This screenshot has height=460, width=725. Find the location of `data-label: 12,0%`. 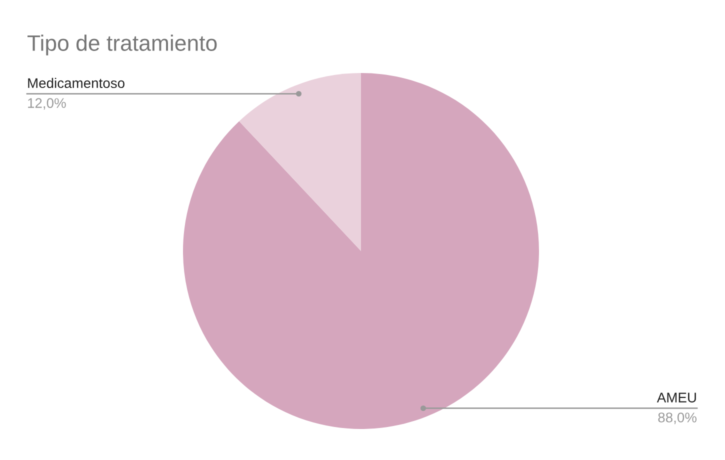

data-label: 12,0% is located at coordinates (47, 104).